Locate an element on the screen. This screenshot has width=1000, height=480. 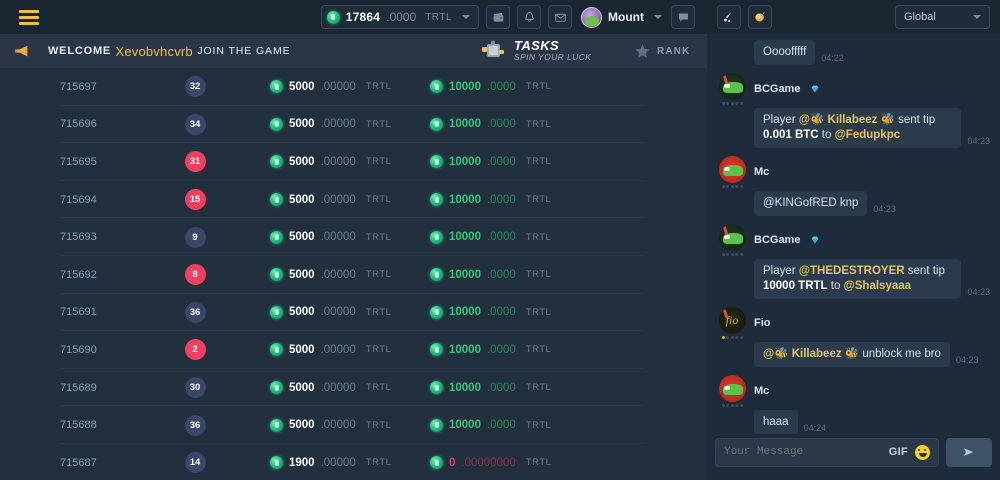
bet-id: 715697 is located at coordinates (78, 86).